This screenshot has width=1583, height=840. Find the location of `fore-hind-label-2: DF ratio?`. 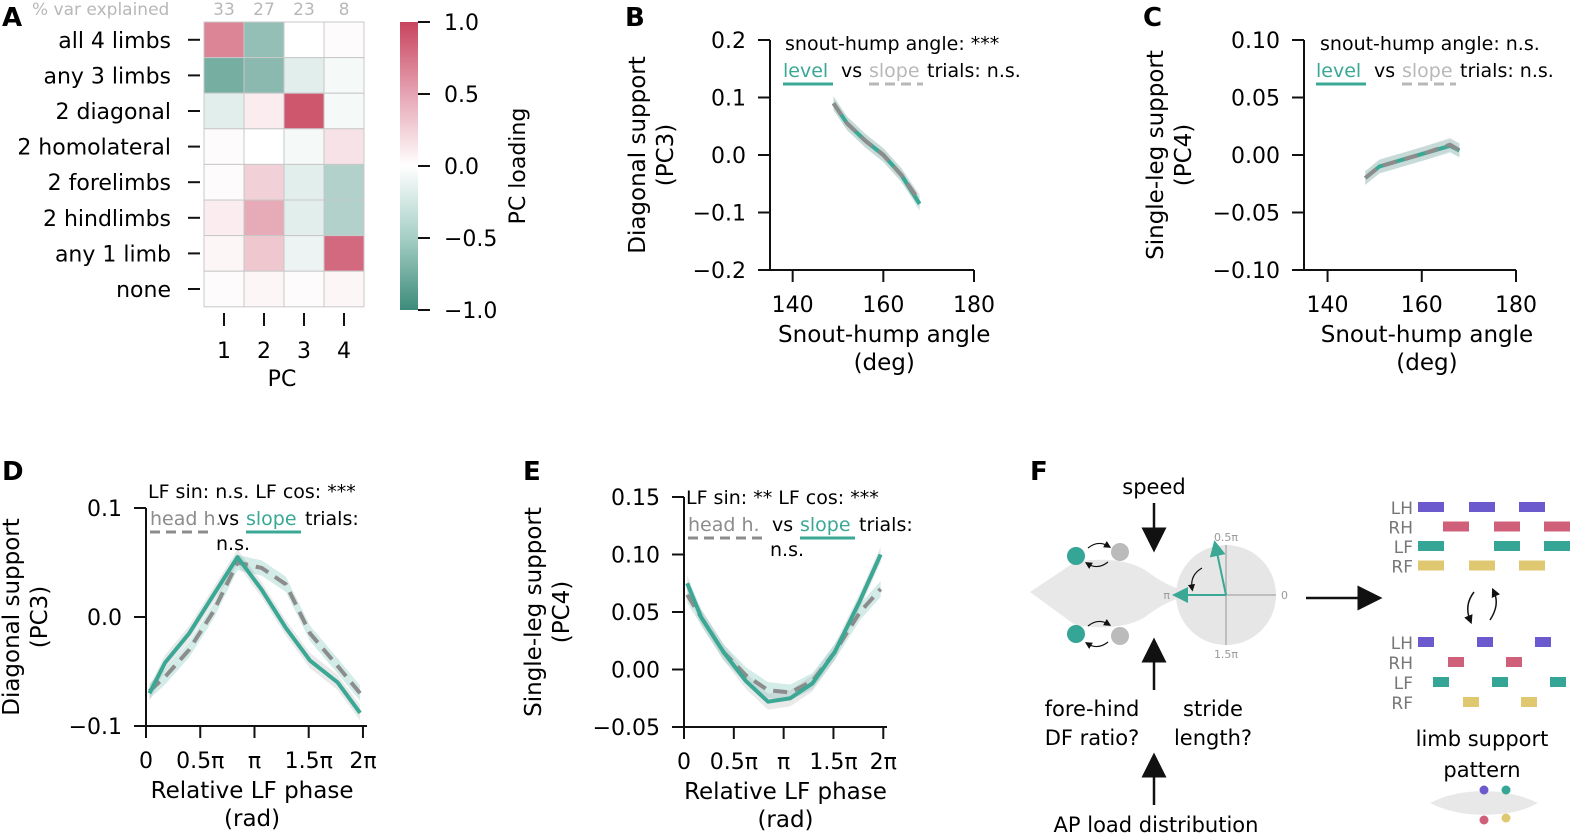

fore-hind-label-2: DF ratio? is located at coordinates (1092, 738).